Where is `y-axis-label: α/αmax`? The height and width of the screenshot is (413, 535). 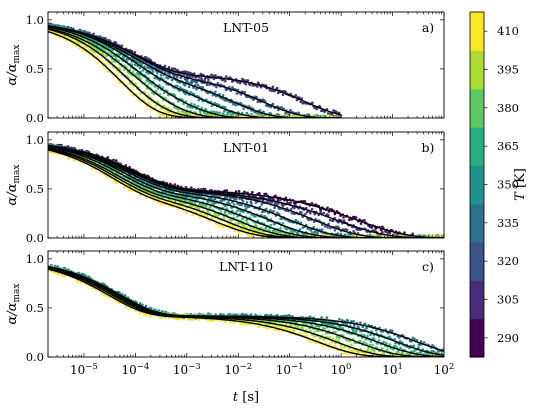
y-axis-label: α/αmax is located at coordinates (13, 185).